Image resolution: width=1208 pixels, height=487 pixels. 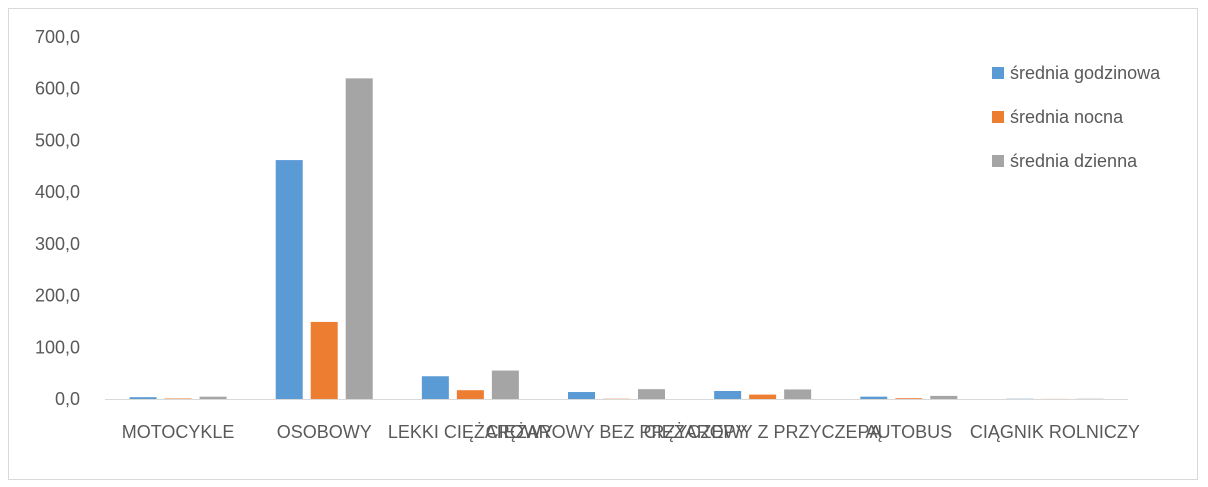 I want to click on y-axis-ticks: 0,0 100,0 200,0 300,0 400,0 500,0 600,0 700,0, so click(x=57, y=218).